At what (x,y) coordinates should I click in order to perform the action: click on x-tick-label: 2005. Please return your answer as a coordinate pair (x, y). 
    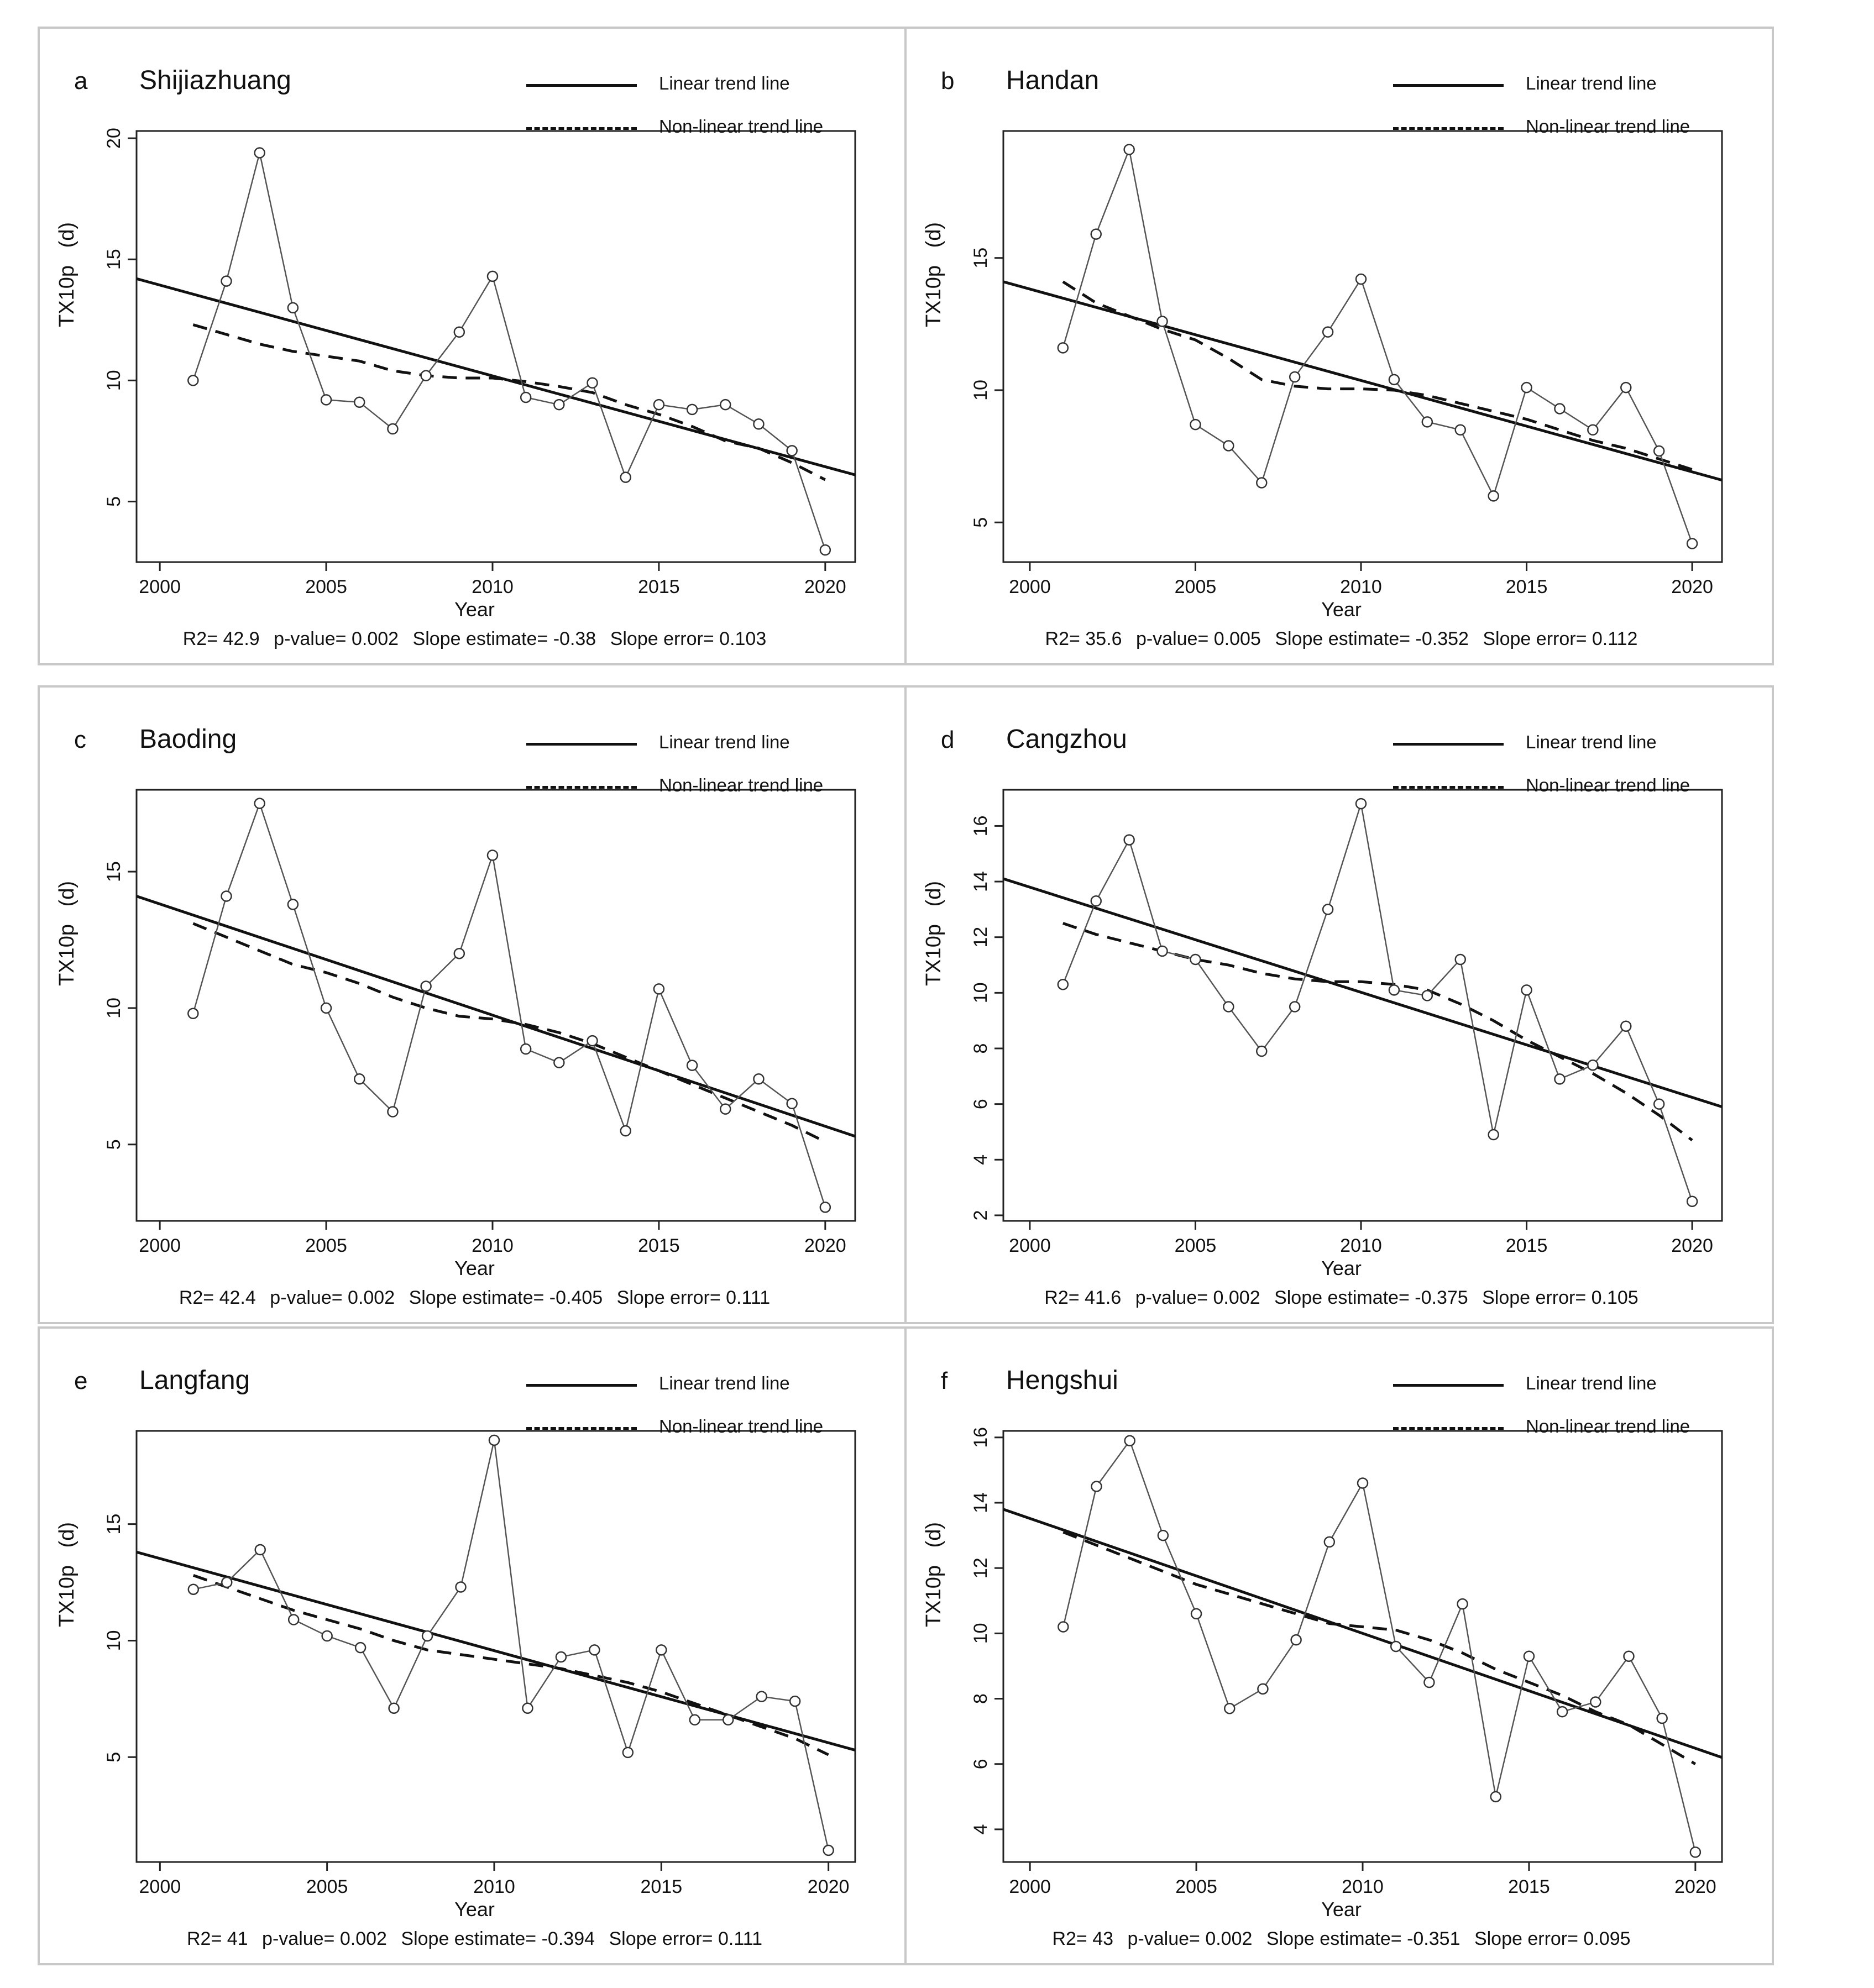
    Looking at the image, I should click on (326, 586).